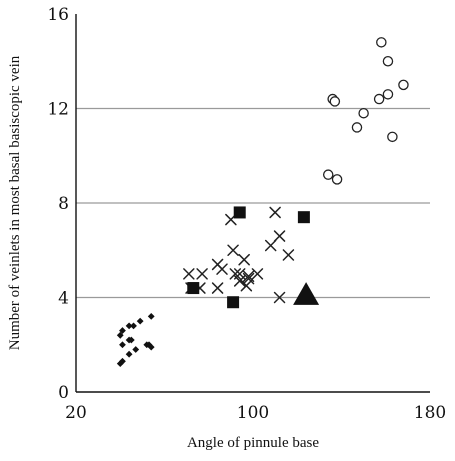 This screenshot has height=461, width=455. Describe the element at coordinates (253, 413) in the screenshot. I see `x-tick-label-100: 100` at that location.